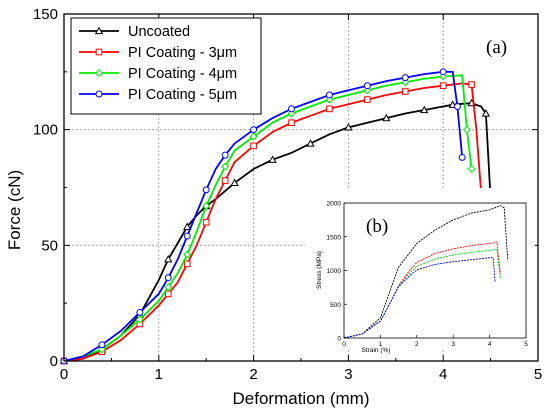 This screenshot has width=550, height=413. I want to click on inset-y-tick-label: 0, so click(339, 339).